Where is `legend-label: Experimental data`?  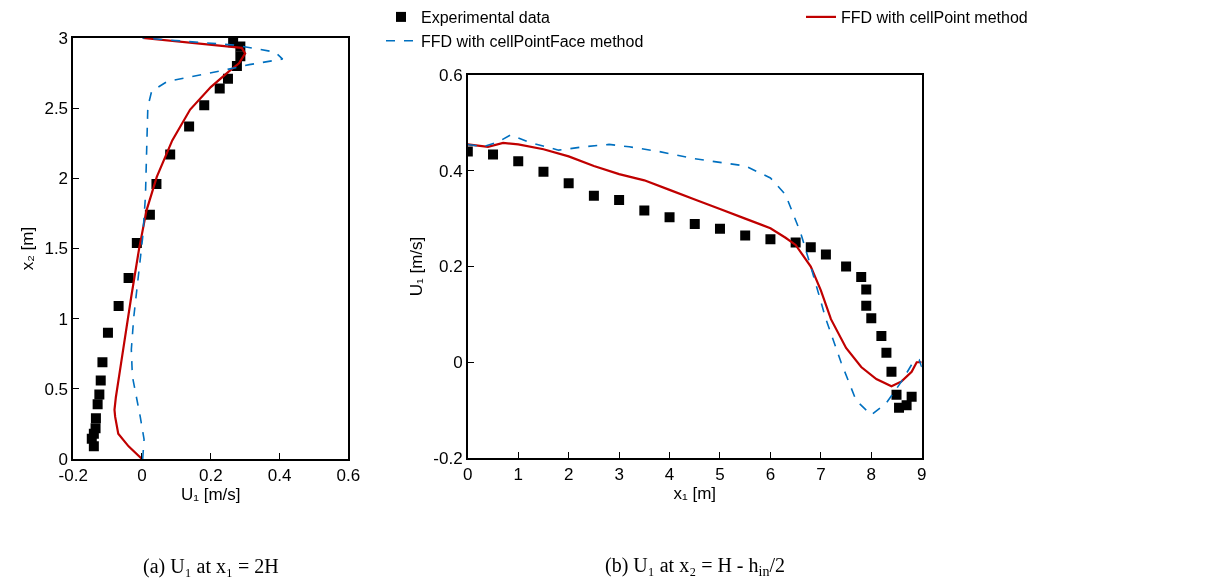
legend-label: Experimental data is located at coordinates (486, 18).